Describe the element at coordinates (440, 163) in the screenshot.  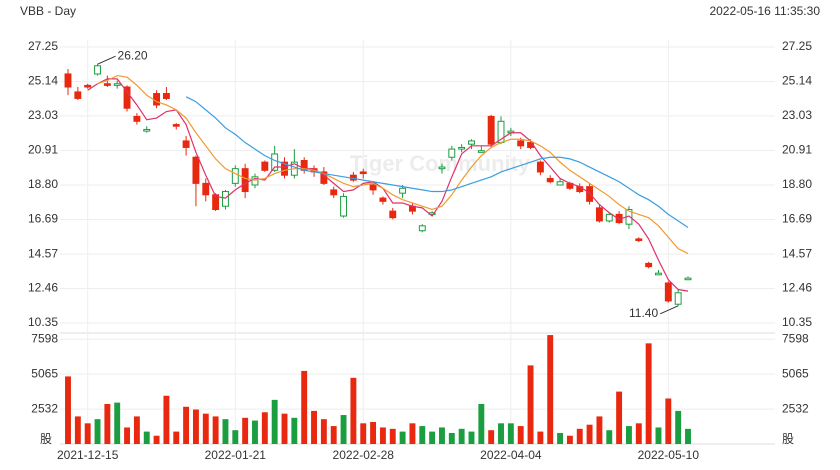
I see `watermark: Tiger Community` at that location.